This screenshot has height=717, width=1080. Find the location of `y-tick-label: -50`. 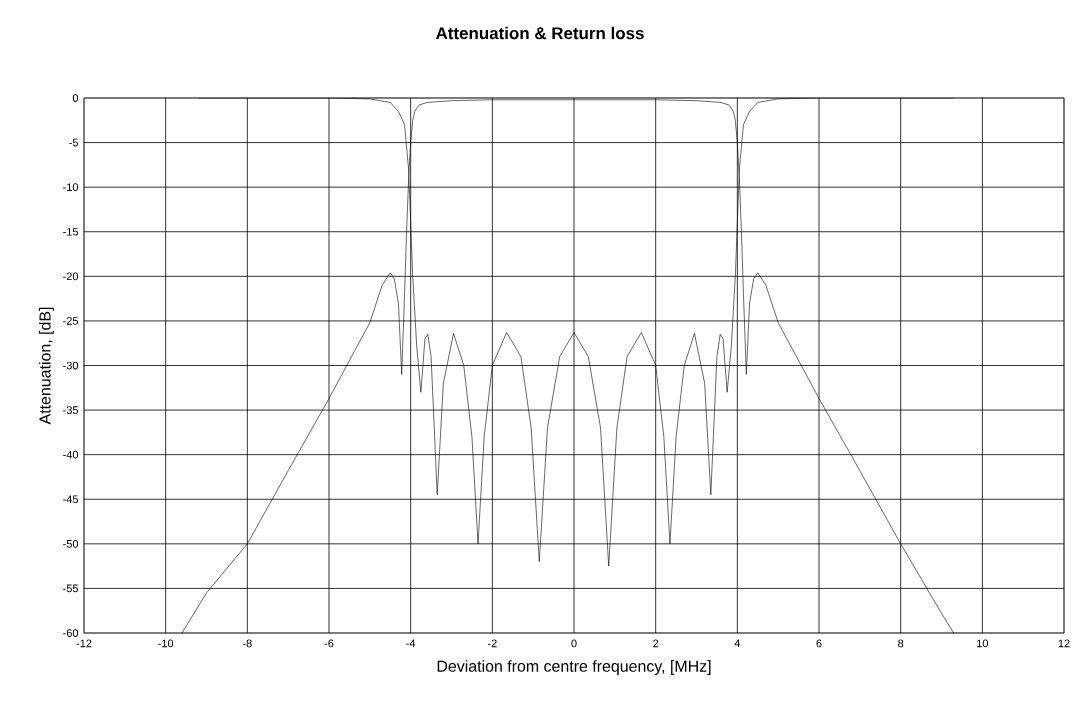

y-tick-label: -50 is located at coordinates (71, 543).